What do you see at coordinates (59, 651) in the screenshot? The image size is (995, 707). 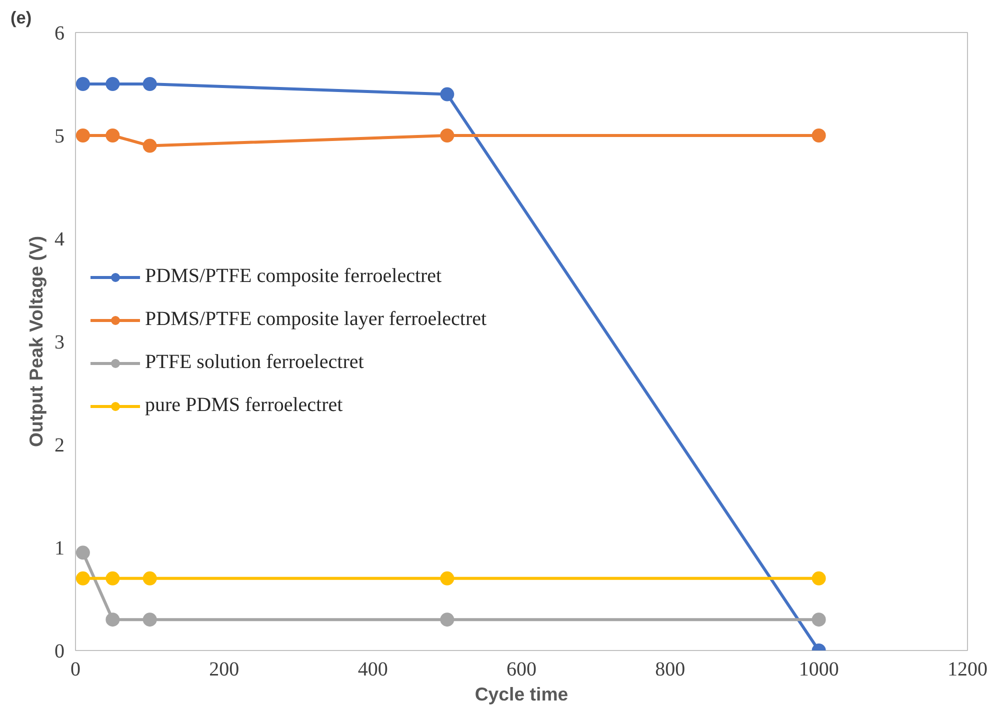 I see `y-tick-label: 0` at bounding box center [59, 651].